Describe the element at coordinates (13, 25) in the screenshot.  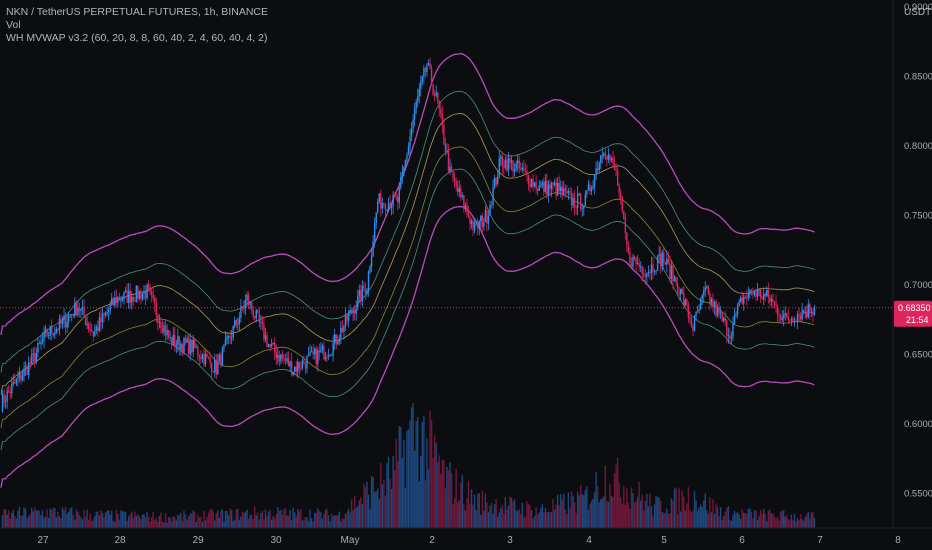
I see `volume-indicator-label: Vol` at that location.